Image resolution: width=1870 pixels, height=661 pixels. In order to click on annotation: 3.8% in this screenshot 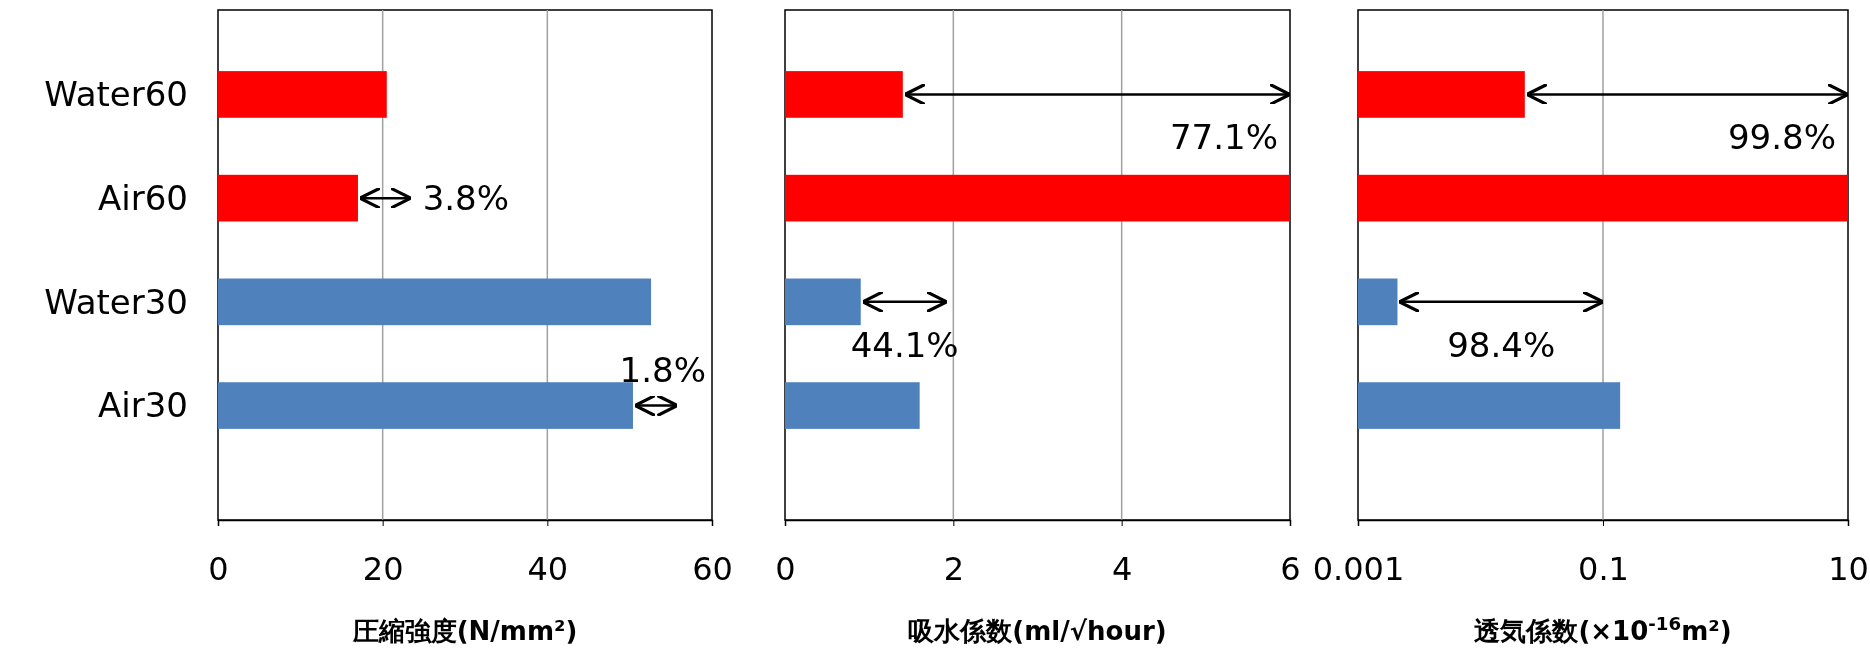, I will do `click(466, 198)`.